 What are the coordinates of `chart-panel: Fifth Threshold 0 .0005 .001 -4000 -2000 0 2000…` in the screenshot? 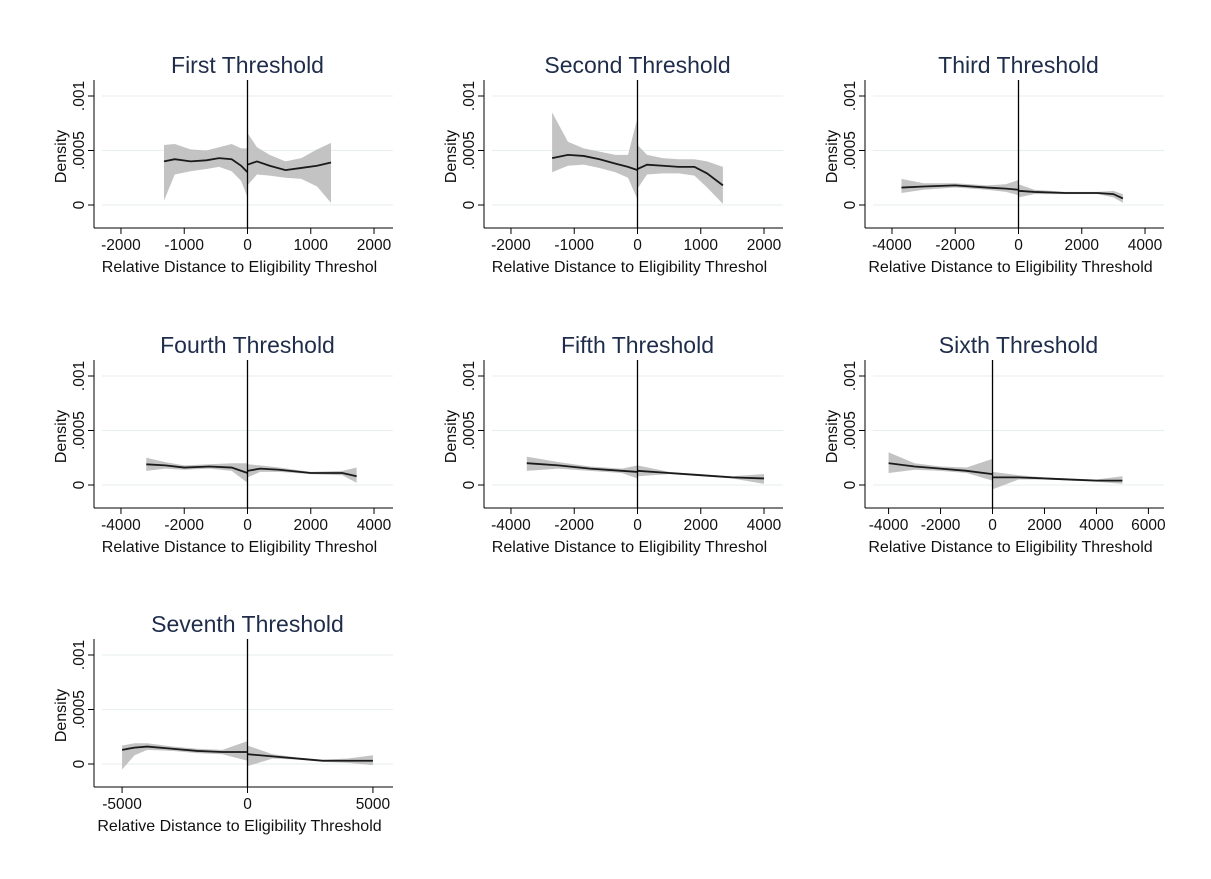 It's located at (613, 444).